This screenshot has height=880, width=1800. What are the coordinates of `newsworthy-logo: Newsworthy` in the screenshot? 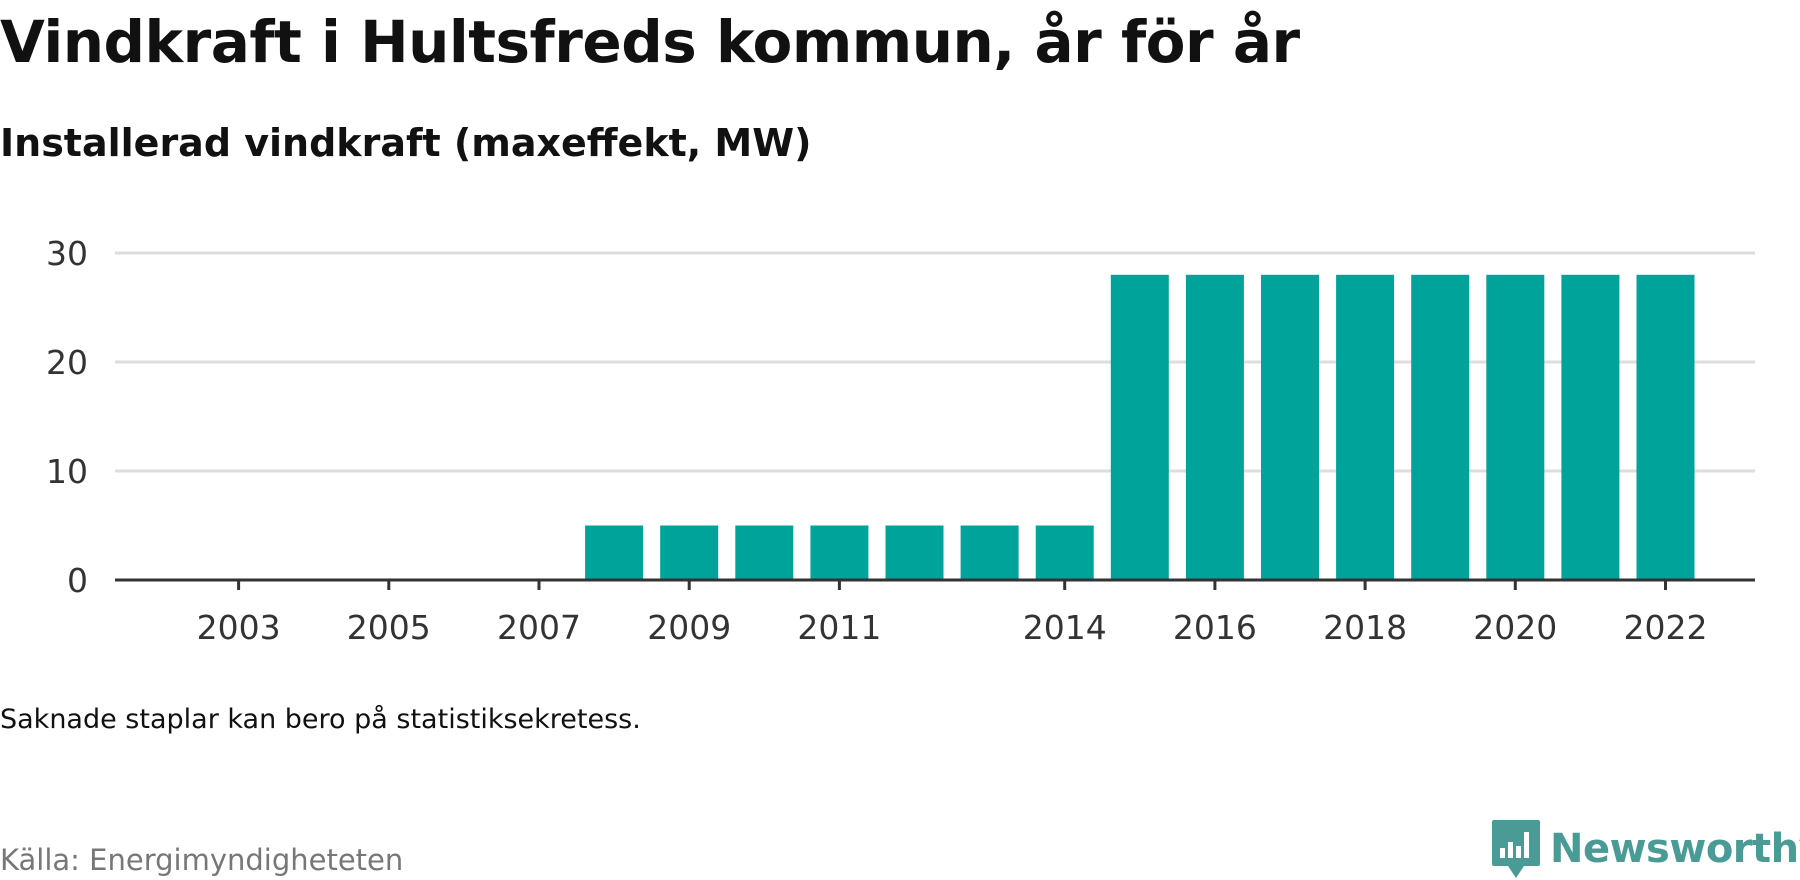 It's located at (1645, 849).